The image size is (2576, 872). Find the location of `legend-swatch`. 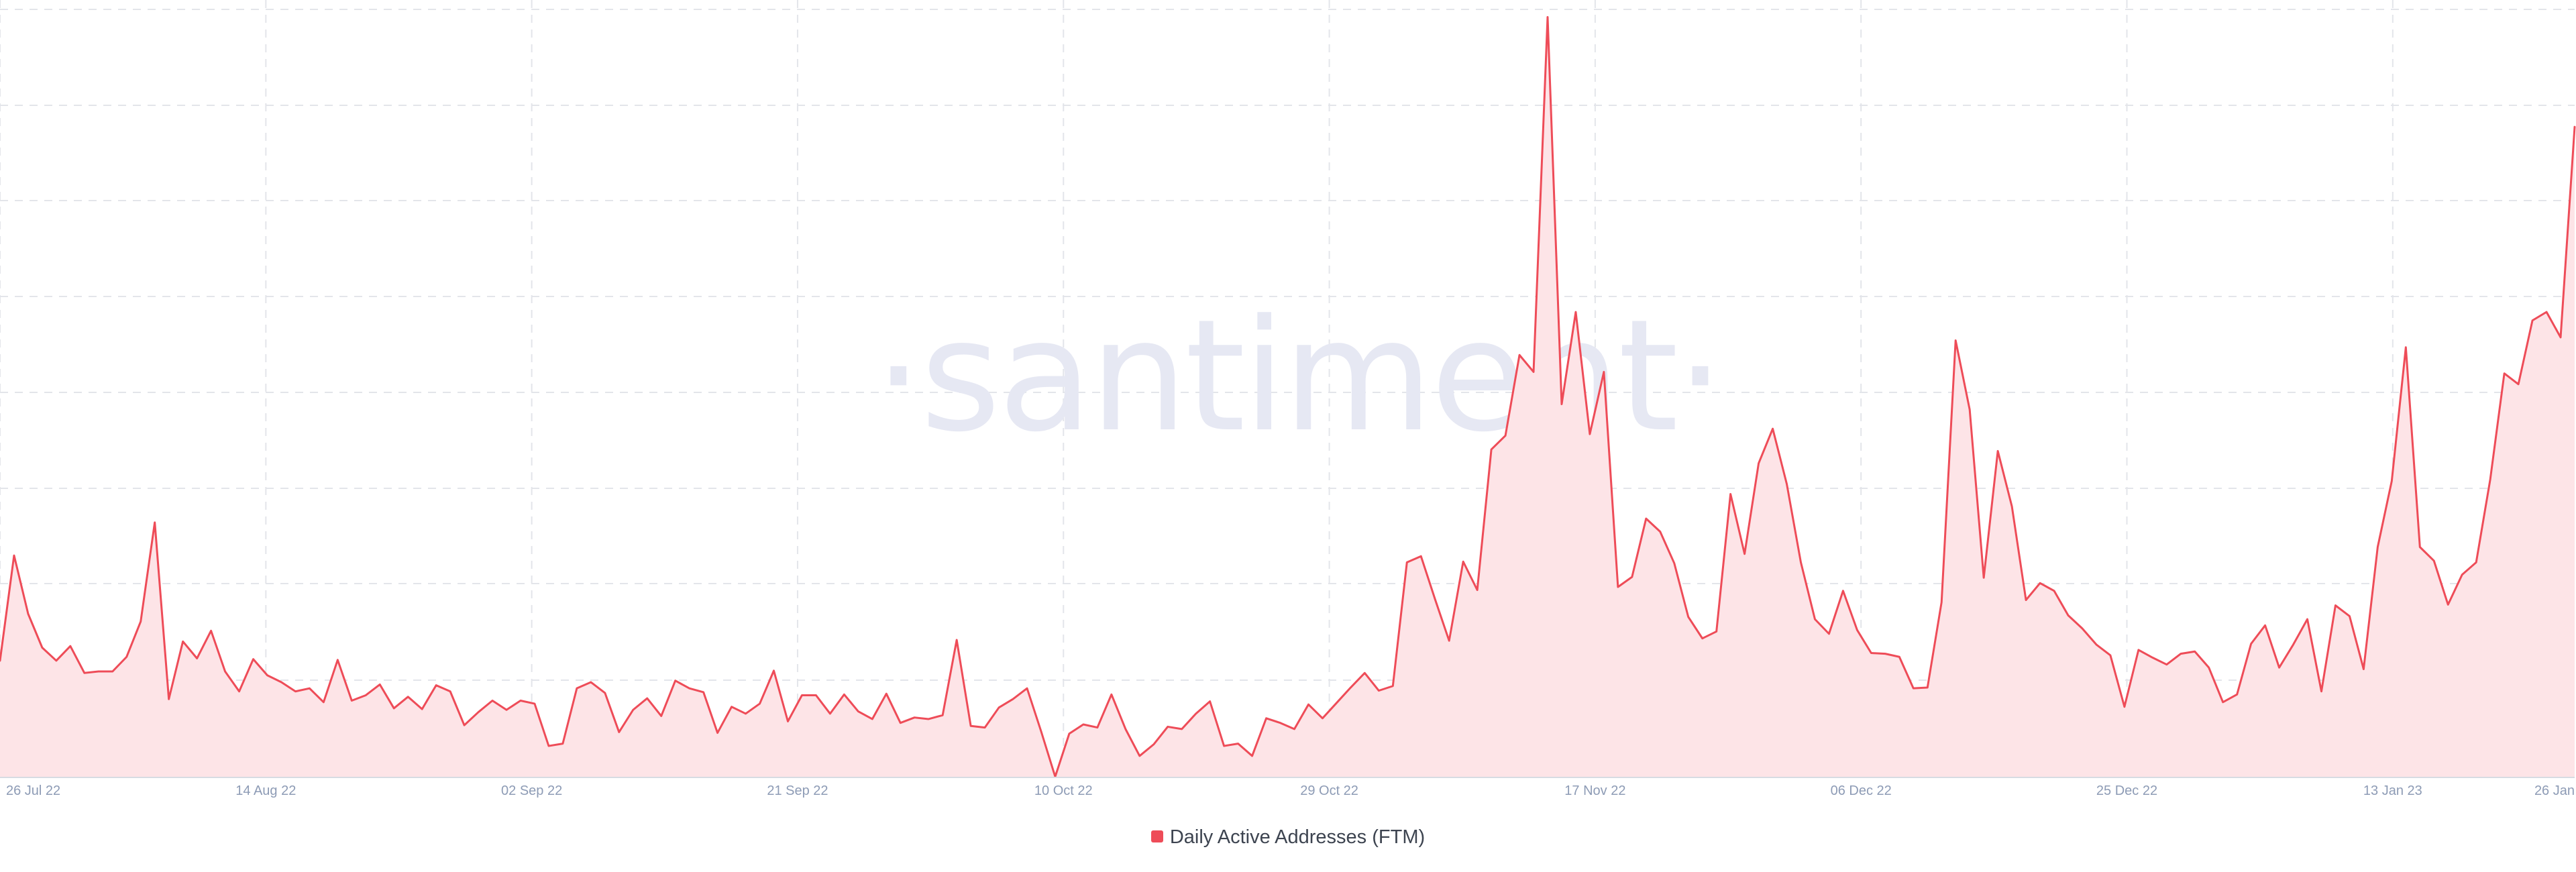

legend-swatch is located at coordinates (1156, 836).